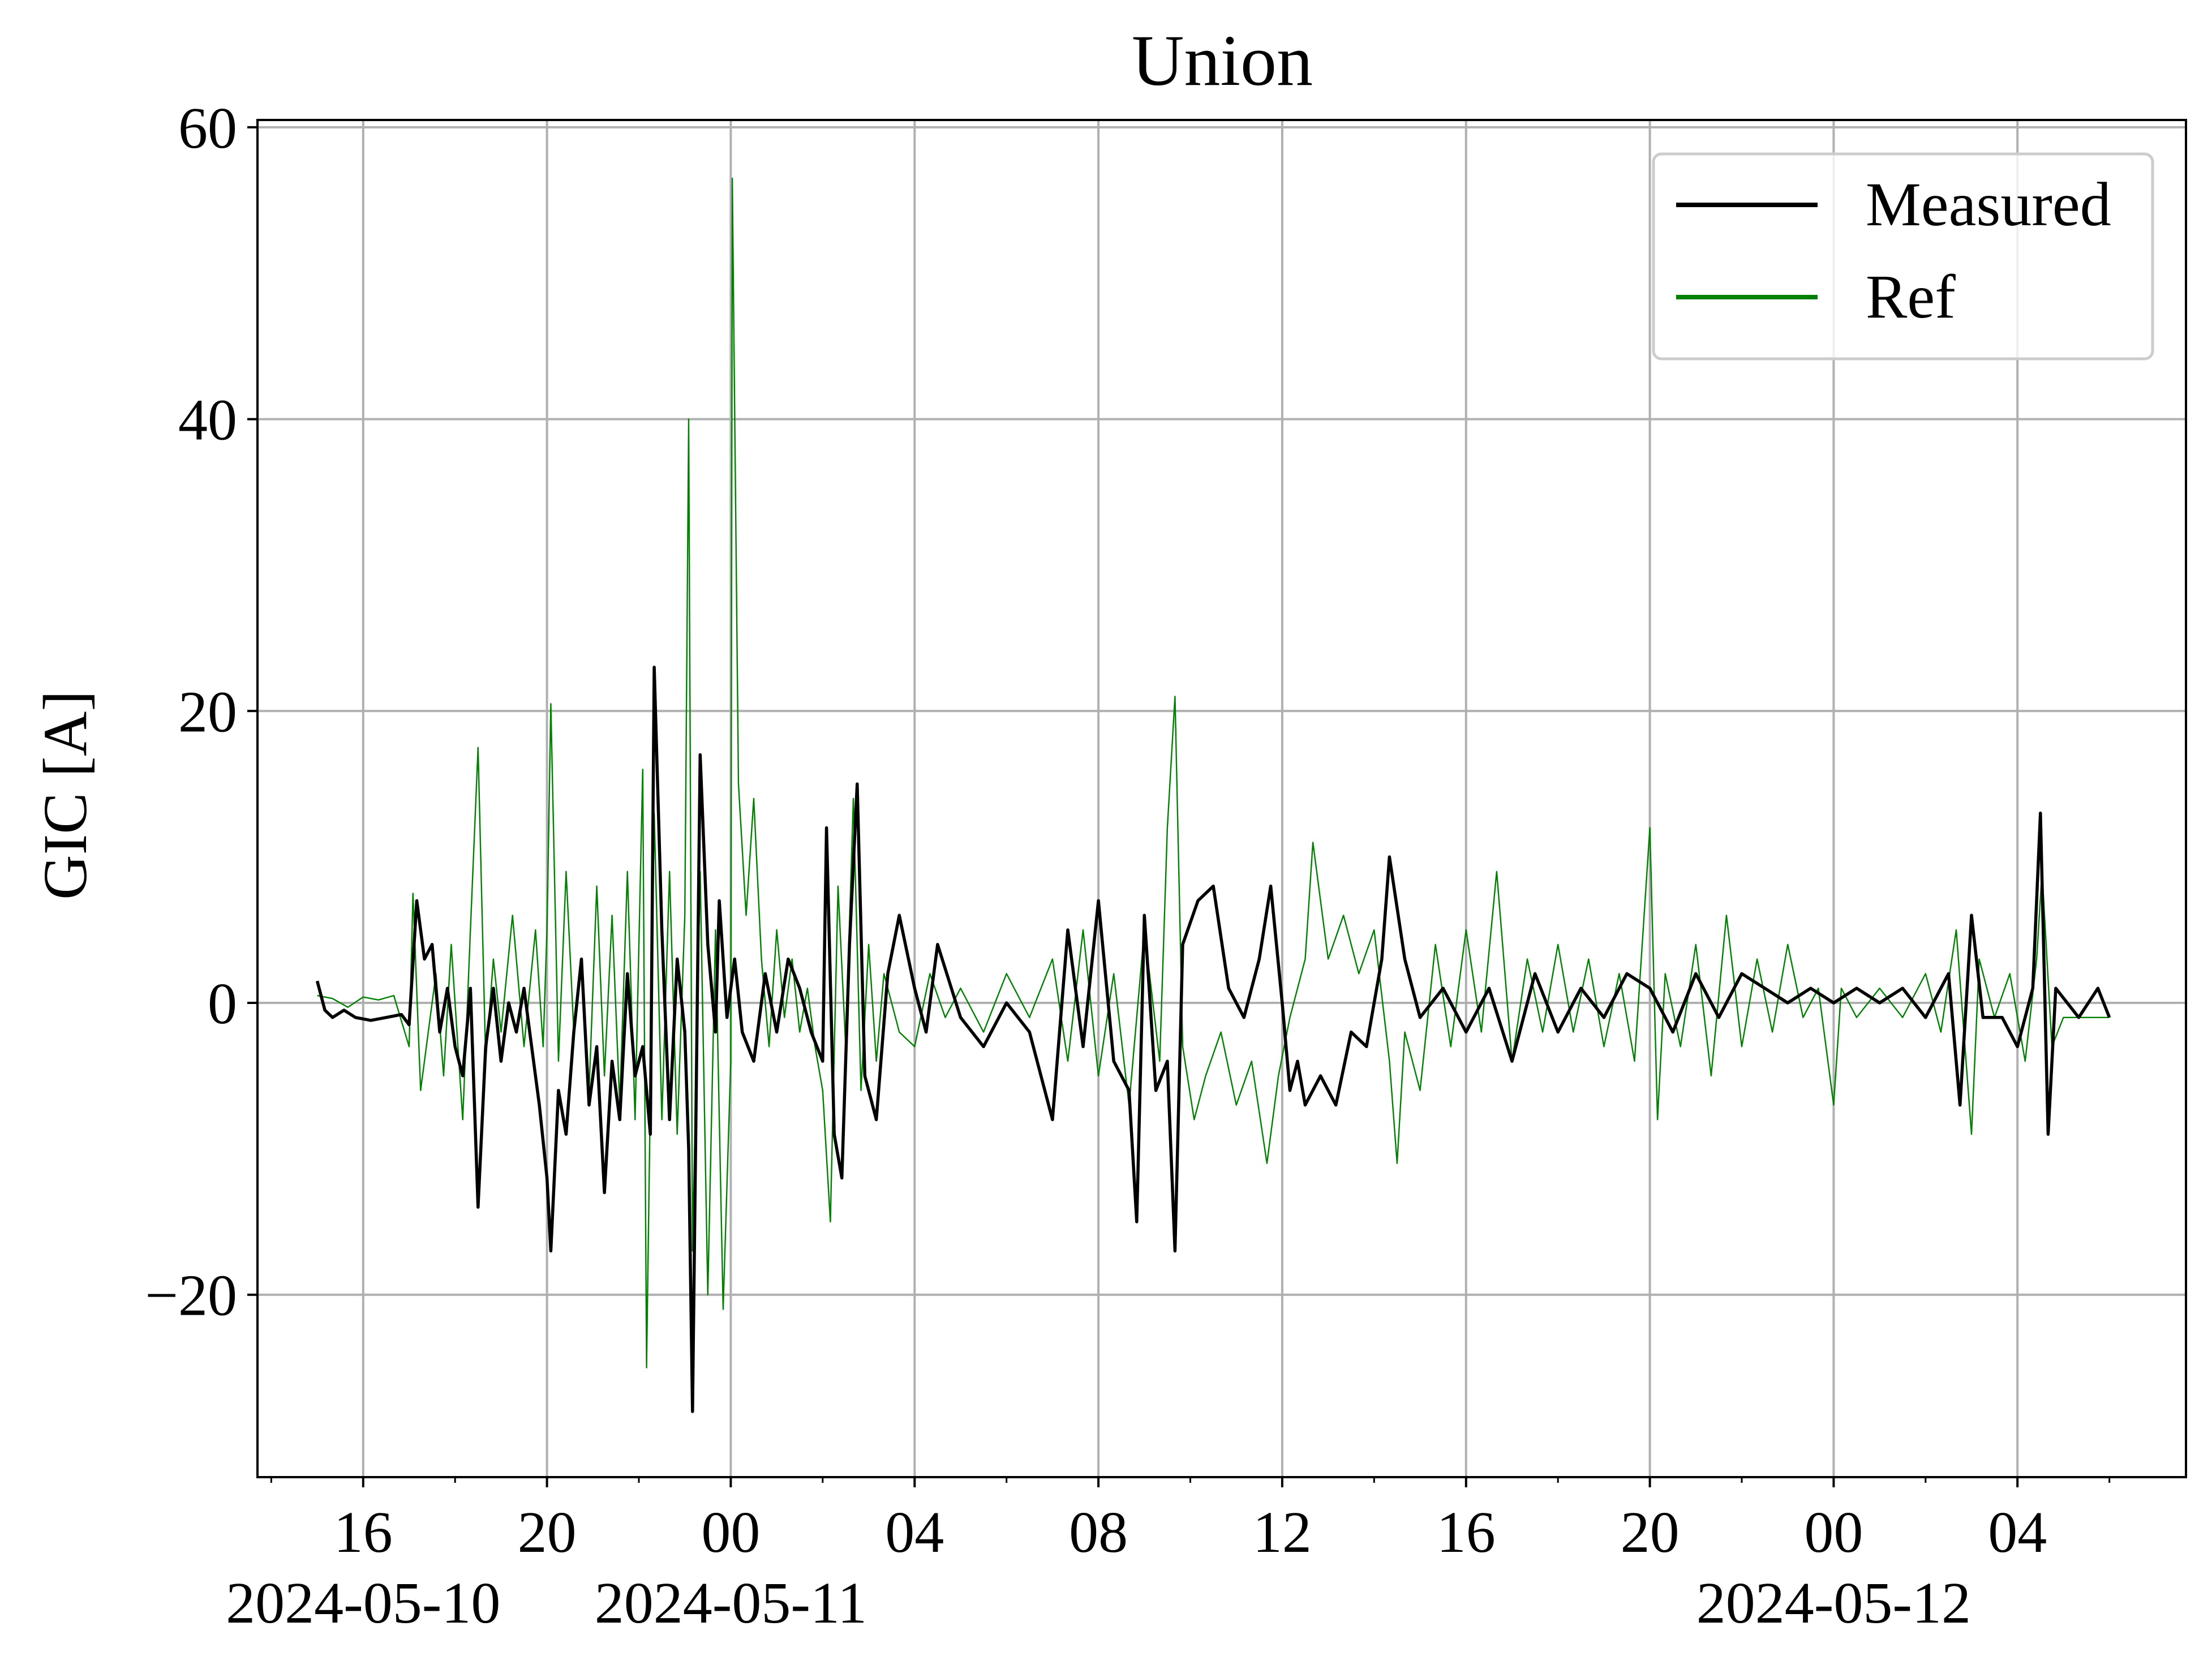  What do you see at coordinates (1222, 60) in the screenshot?
I see `chart-title: Union` at bounding box center [1222, 60].